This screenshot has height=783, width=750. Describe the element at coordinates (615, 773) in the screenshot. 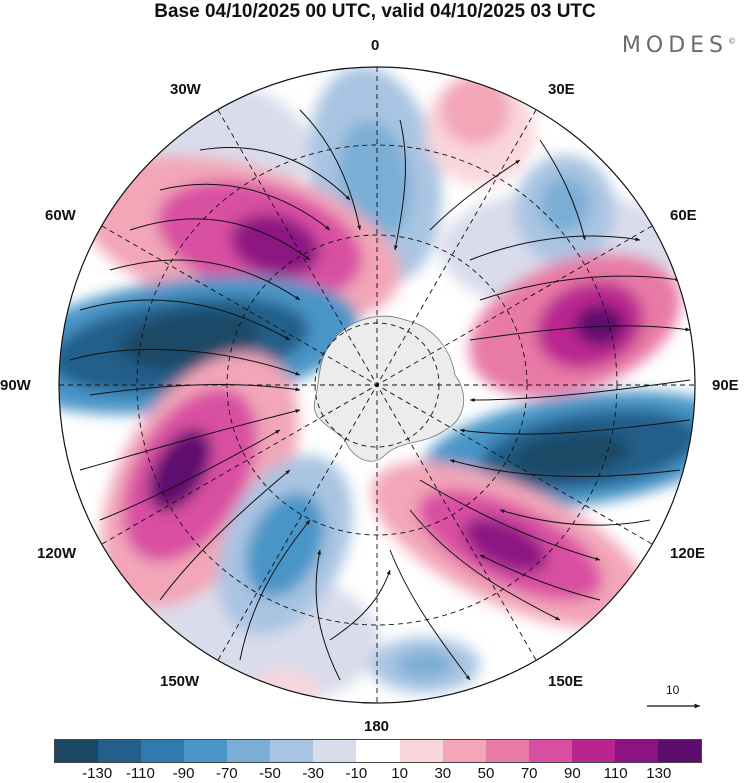

I see `colorbar-tick-label: 110` at that location.